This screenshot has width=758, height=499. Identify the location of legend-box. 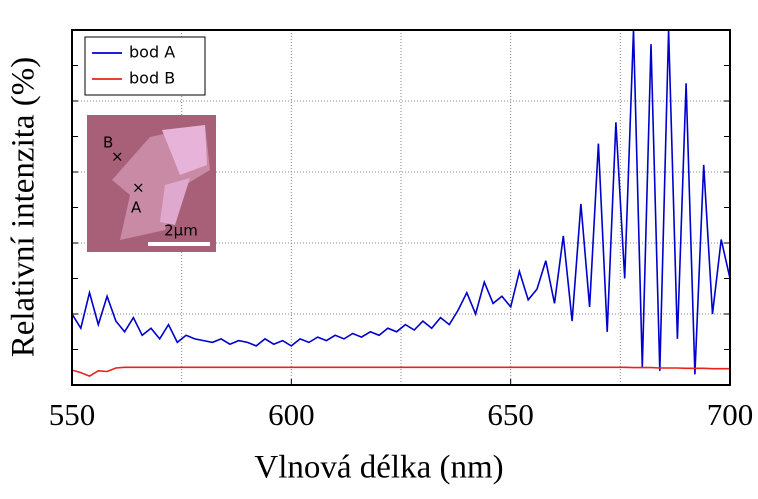
(145, 66).